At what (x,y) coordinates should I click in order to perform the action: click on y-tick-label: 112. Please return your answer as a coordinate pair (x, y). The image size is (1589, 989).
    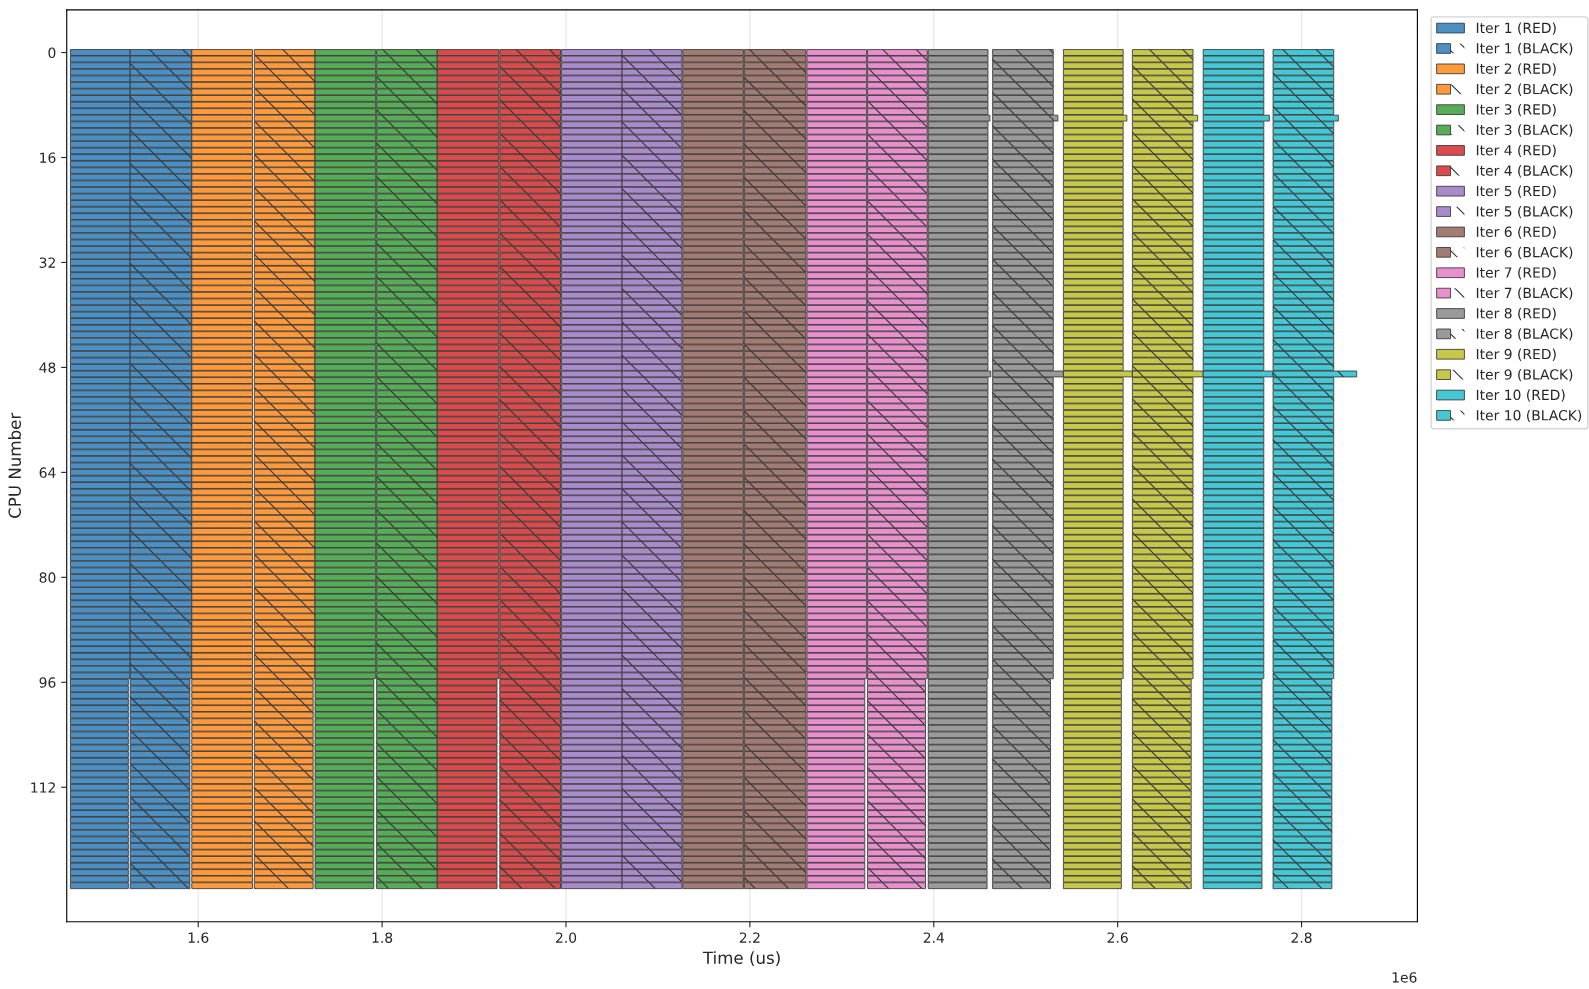
    Looking at the image, I should click on (43, 787).